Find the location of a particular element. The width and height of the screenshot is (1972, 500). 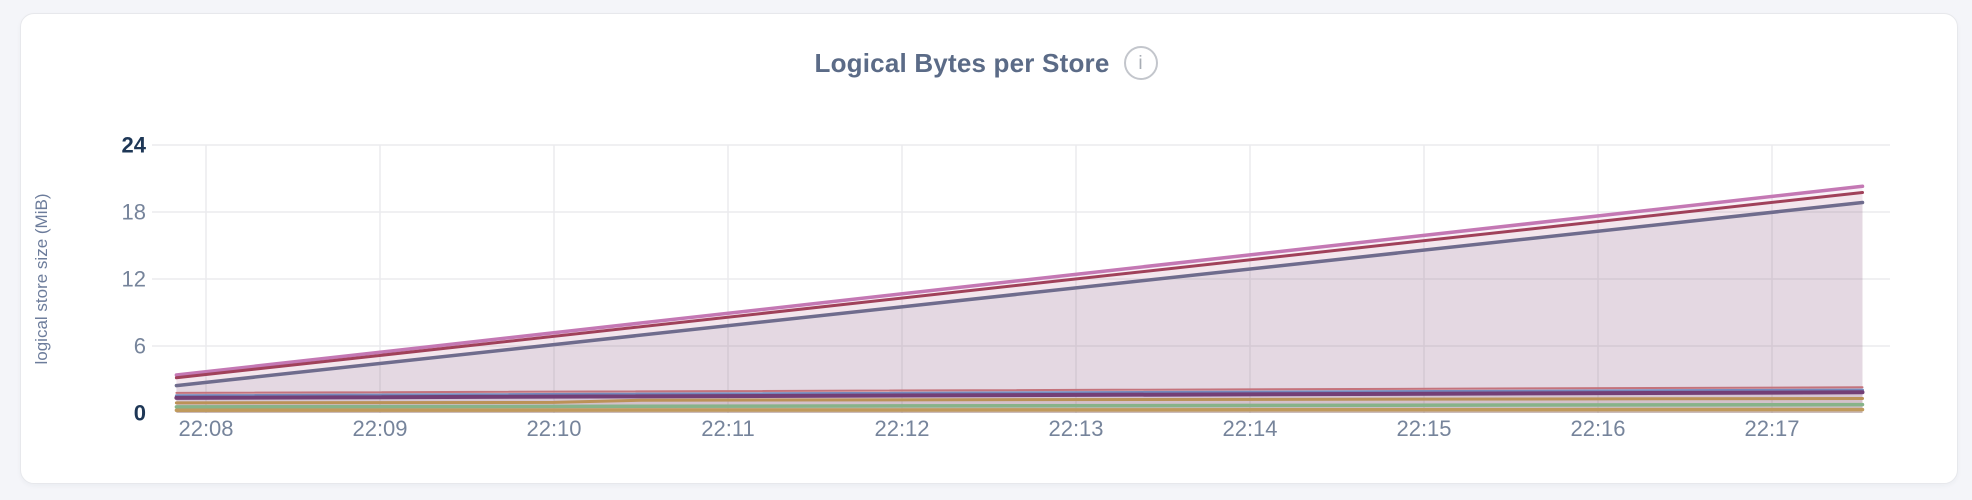

info-icon: i is located at coordinates (1140, 63).